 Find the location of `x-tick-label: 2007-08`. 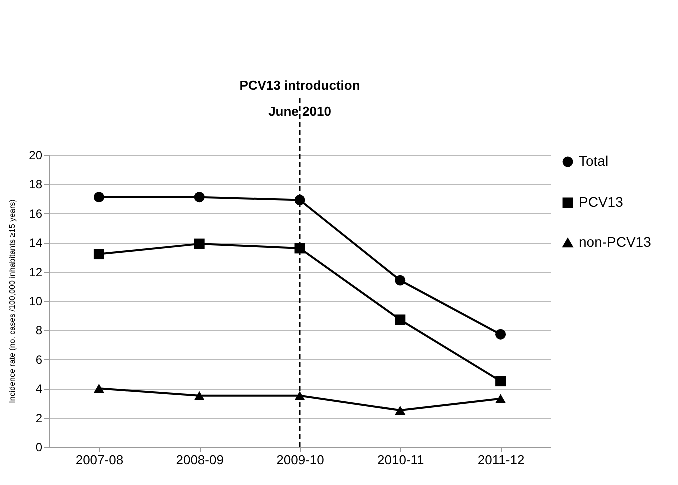

x-tick-label: 2007-08 is located at coordinates (100, 460).